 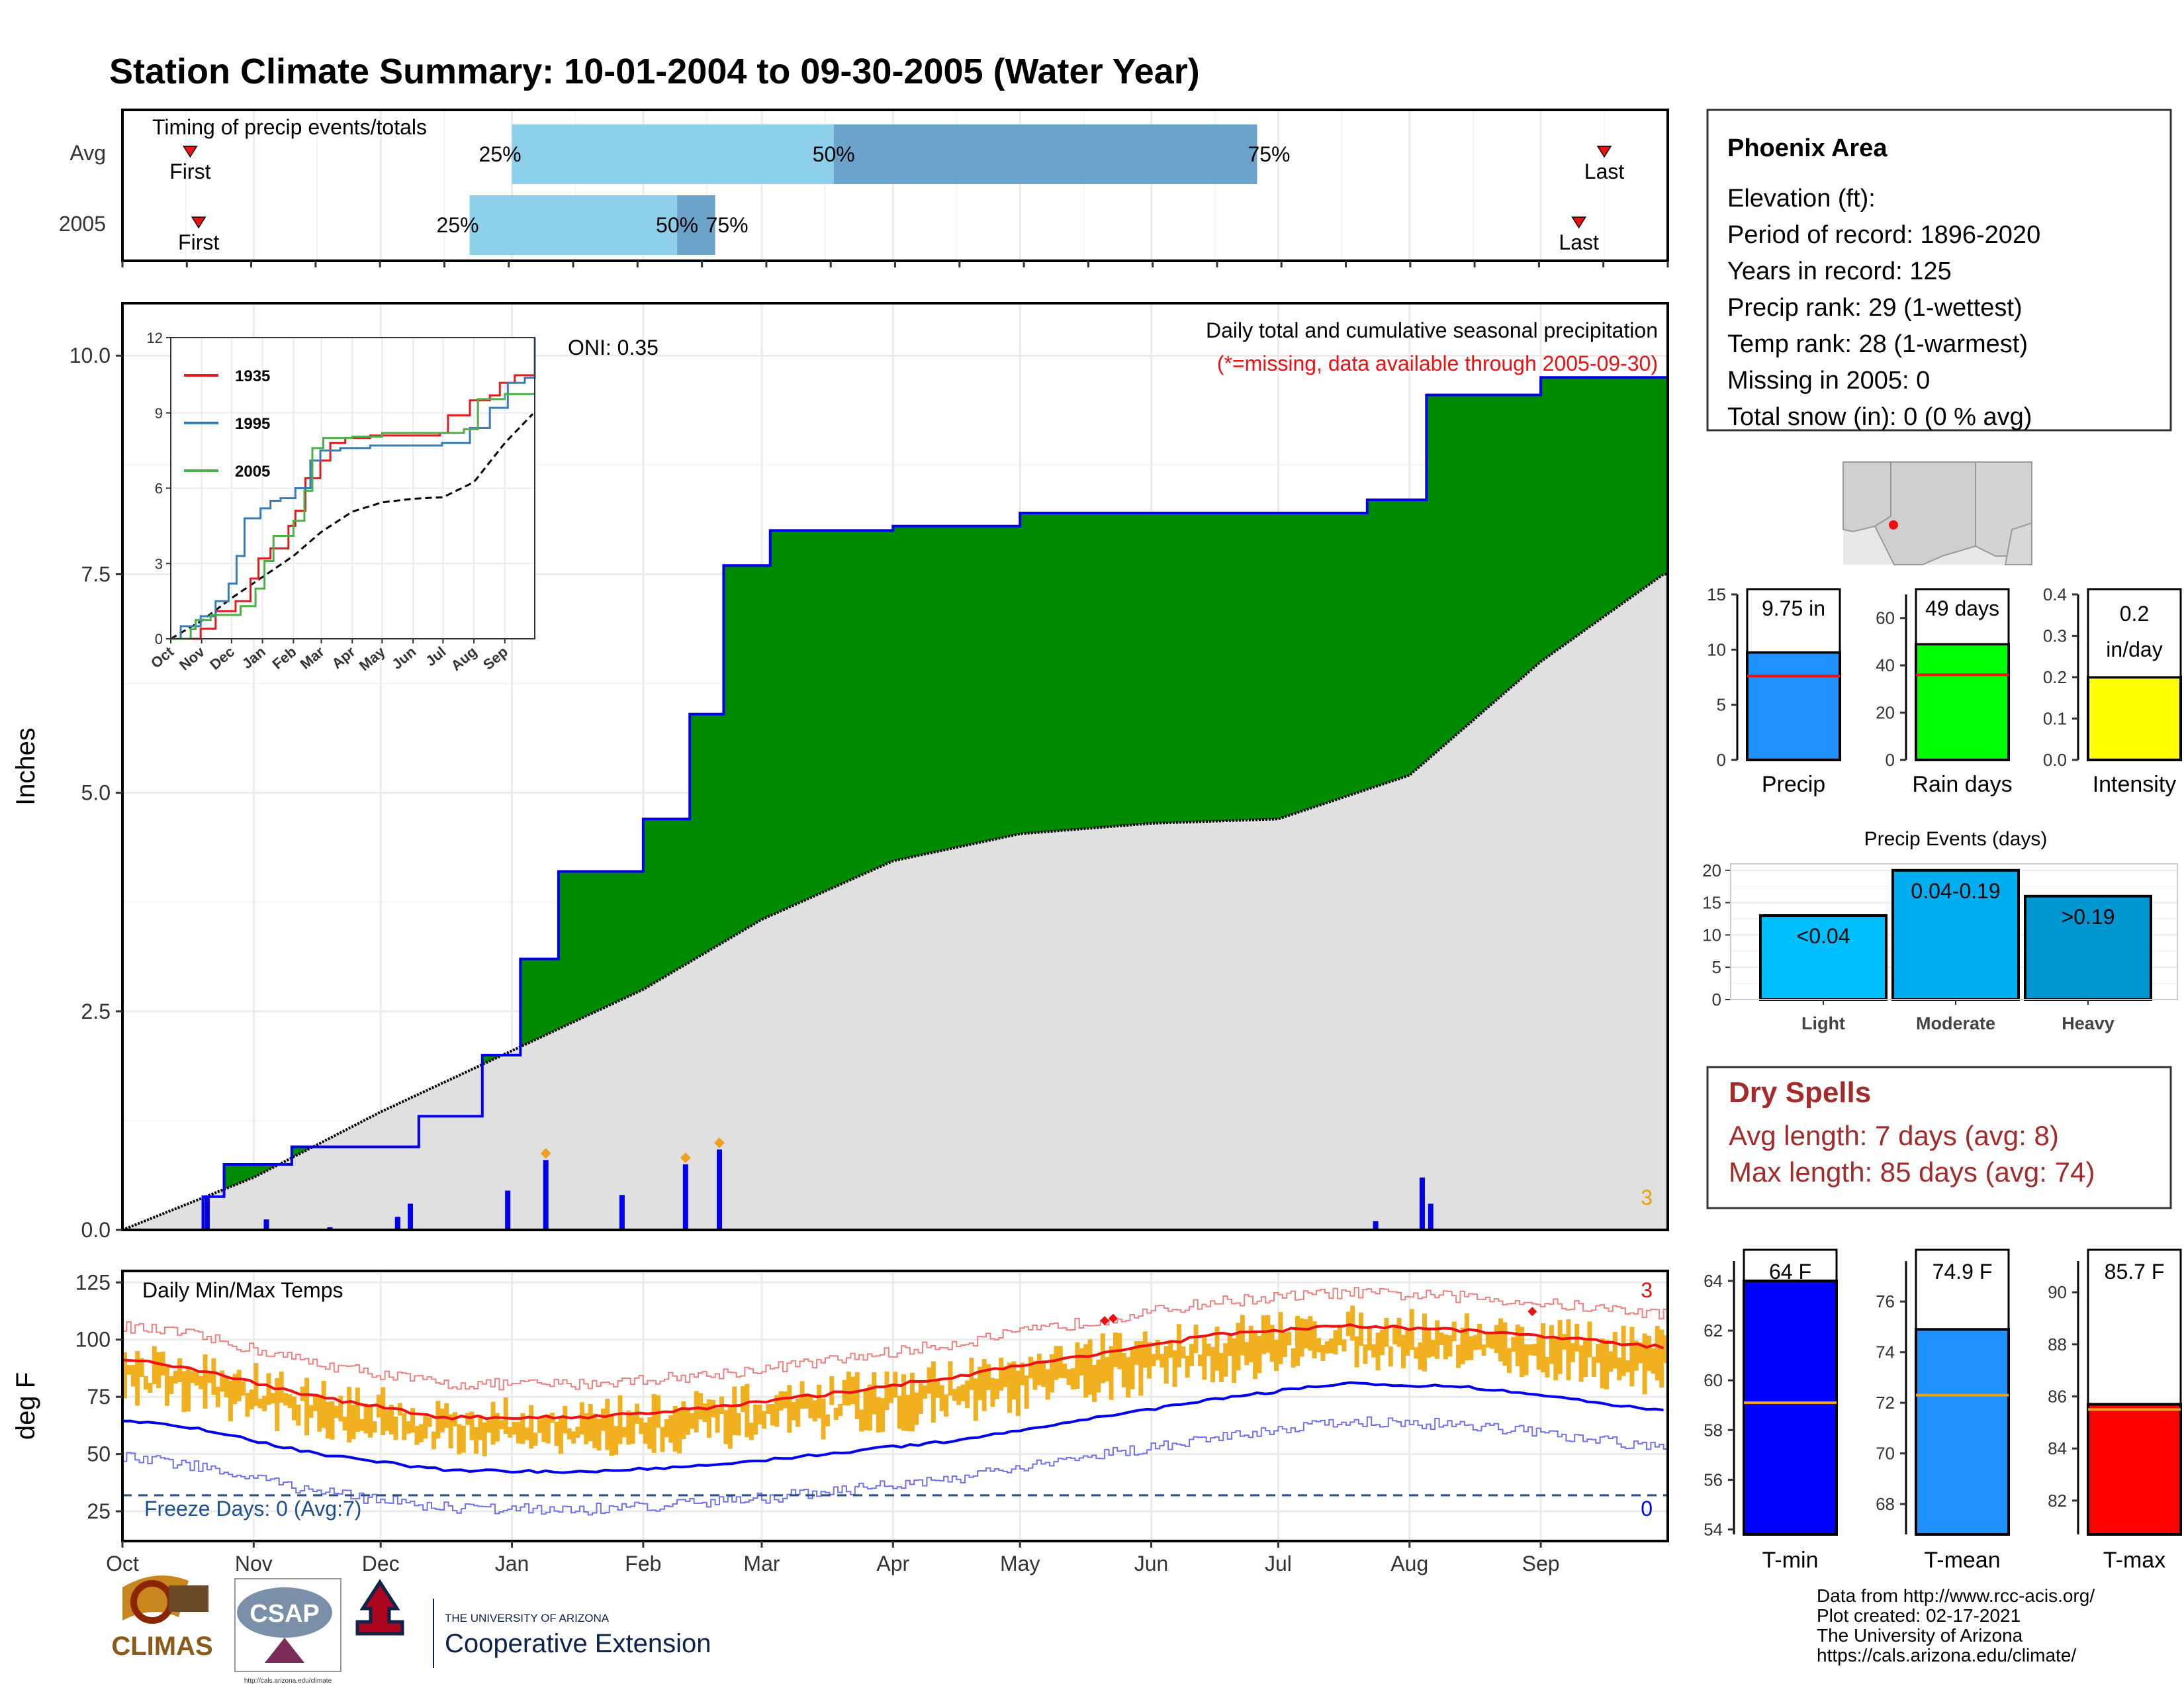 I want to click on tbar-tick-label: 74, so click(x=1885, y=1352).